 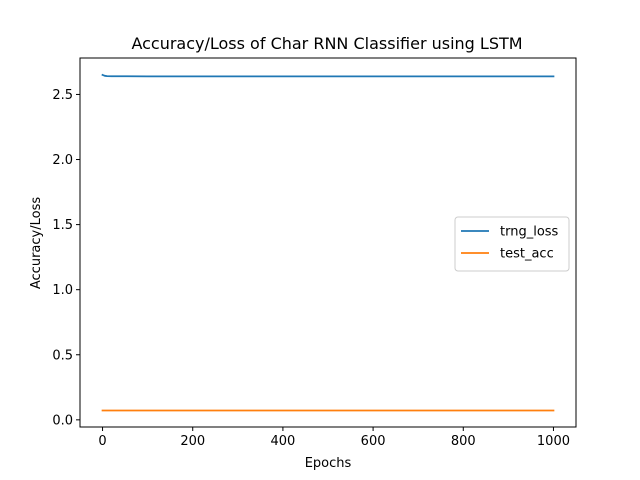 I want to click on y-tick-label: 1.5, so click(x=62, y=225).